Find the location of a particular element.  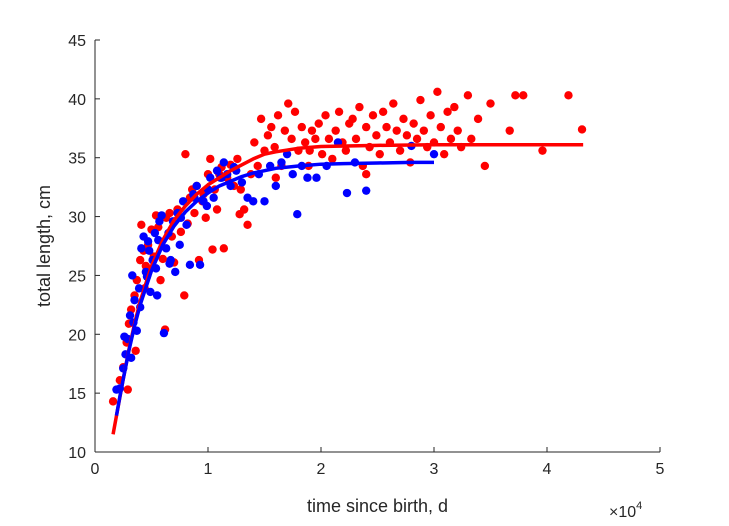

x-ticks: 0 1 2 3 4 5 is located at coordinates (378, 462).